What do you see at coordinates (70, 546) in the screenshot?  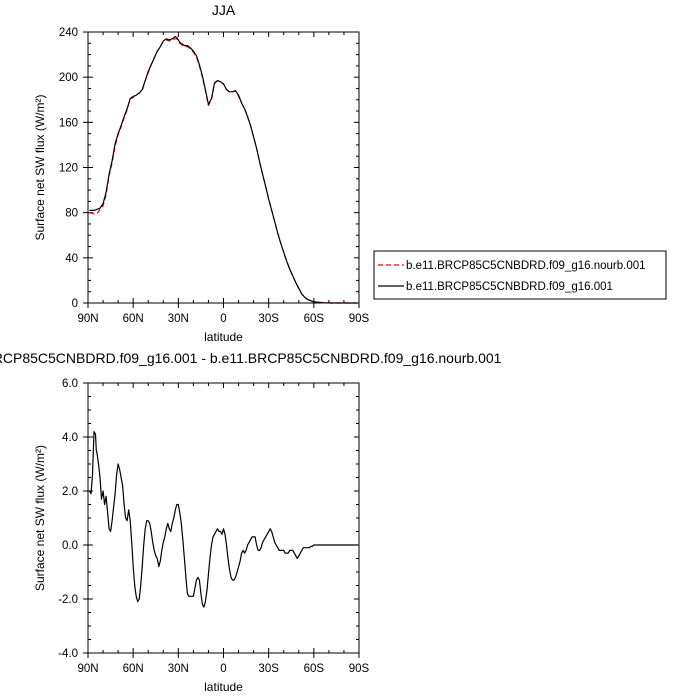 I see `y-tick-label: 0.0` at bounding box center [70, 546].